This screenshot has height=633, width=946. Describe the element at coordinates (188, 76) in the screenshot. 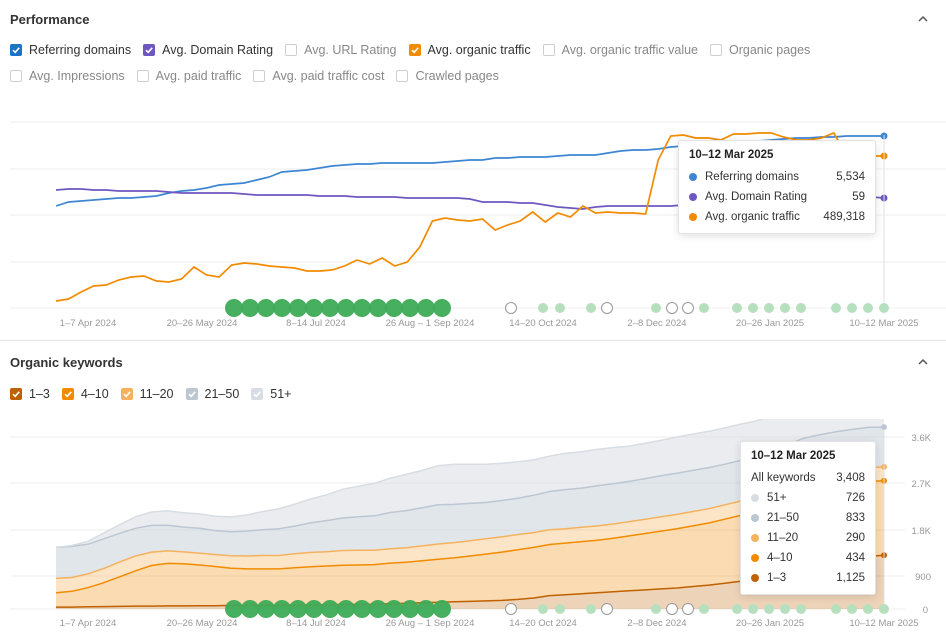

I see `checkbox-avg-paid-traffic: Avg. paid traffic` at that location.